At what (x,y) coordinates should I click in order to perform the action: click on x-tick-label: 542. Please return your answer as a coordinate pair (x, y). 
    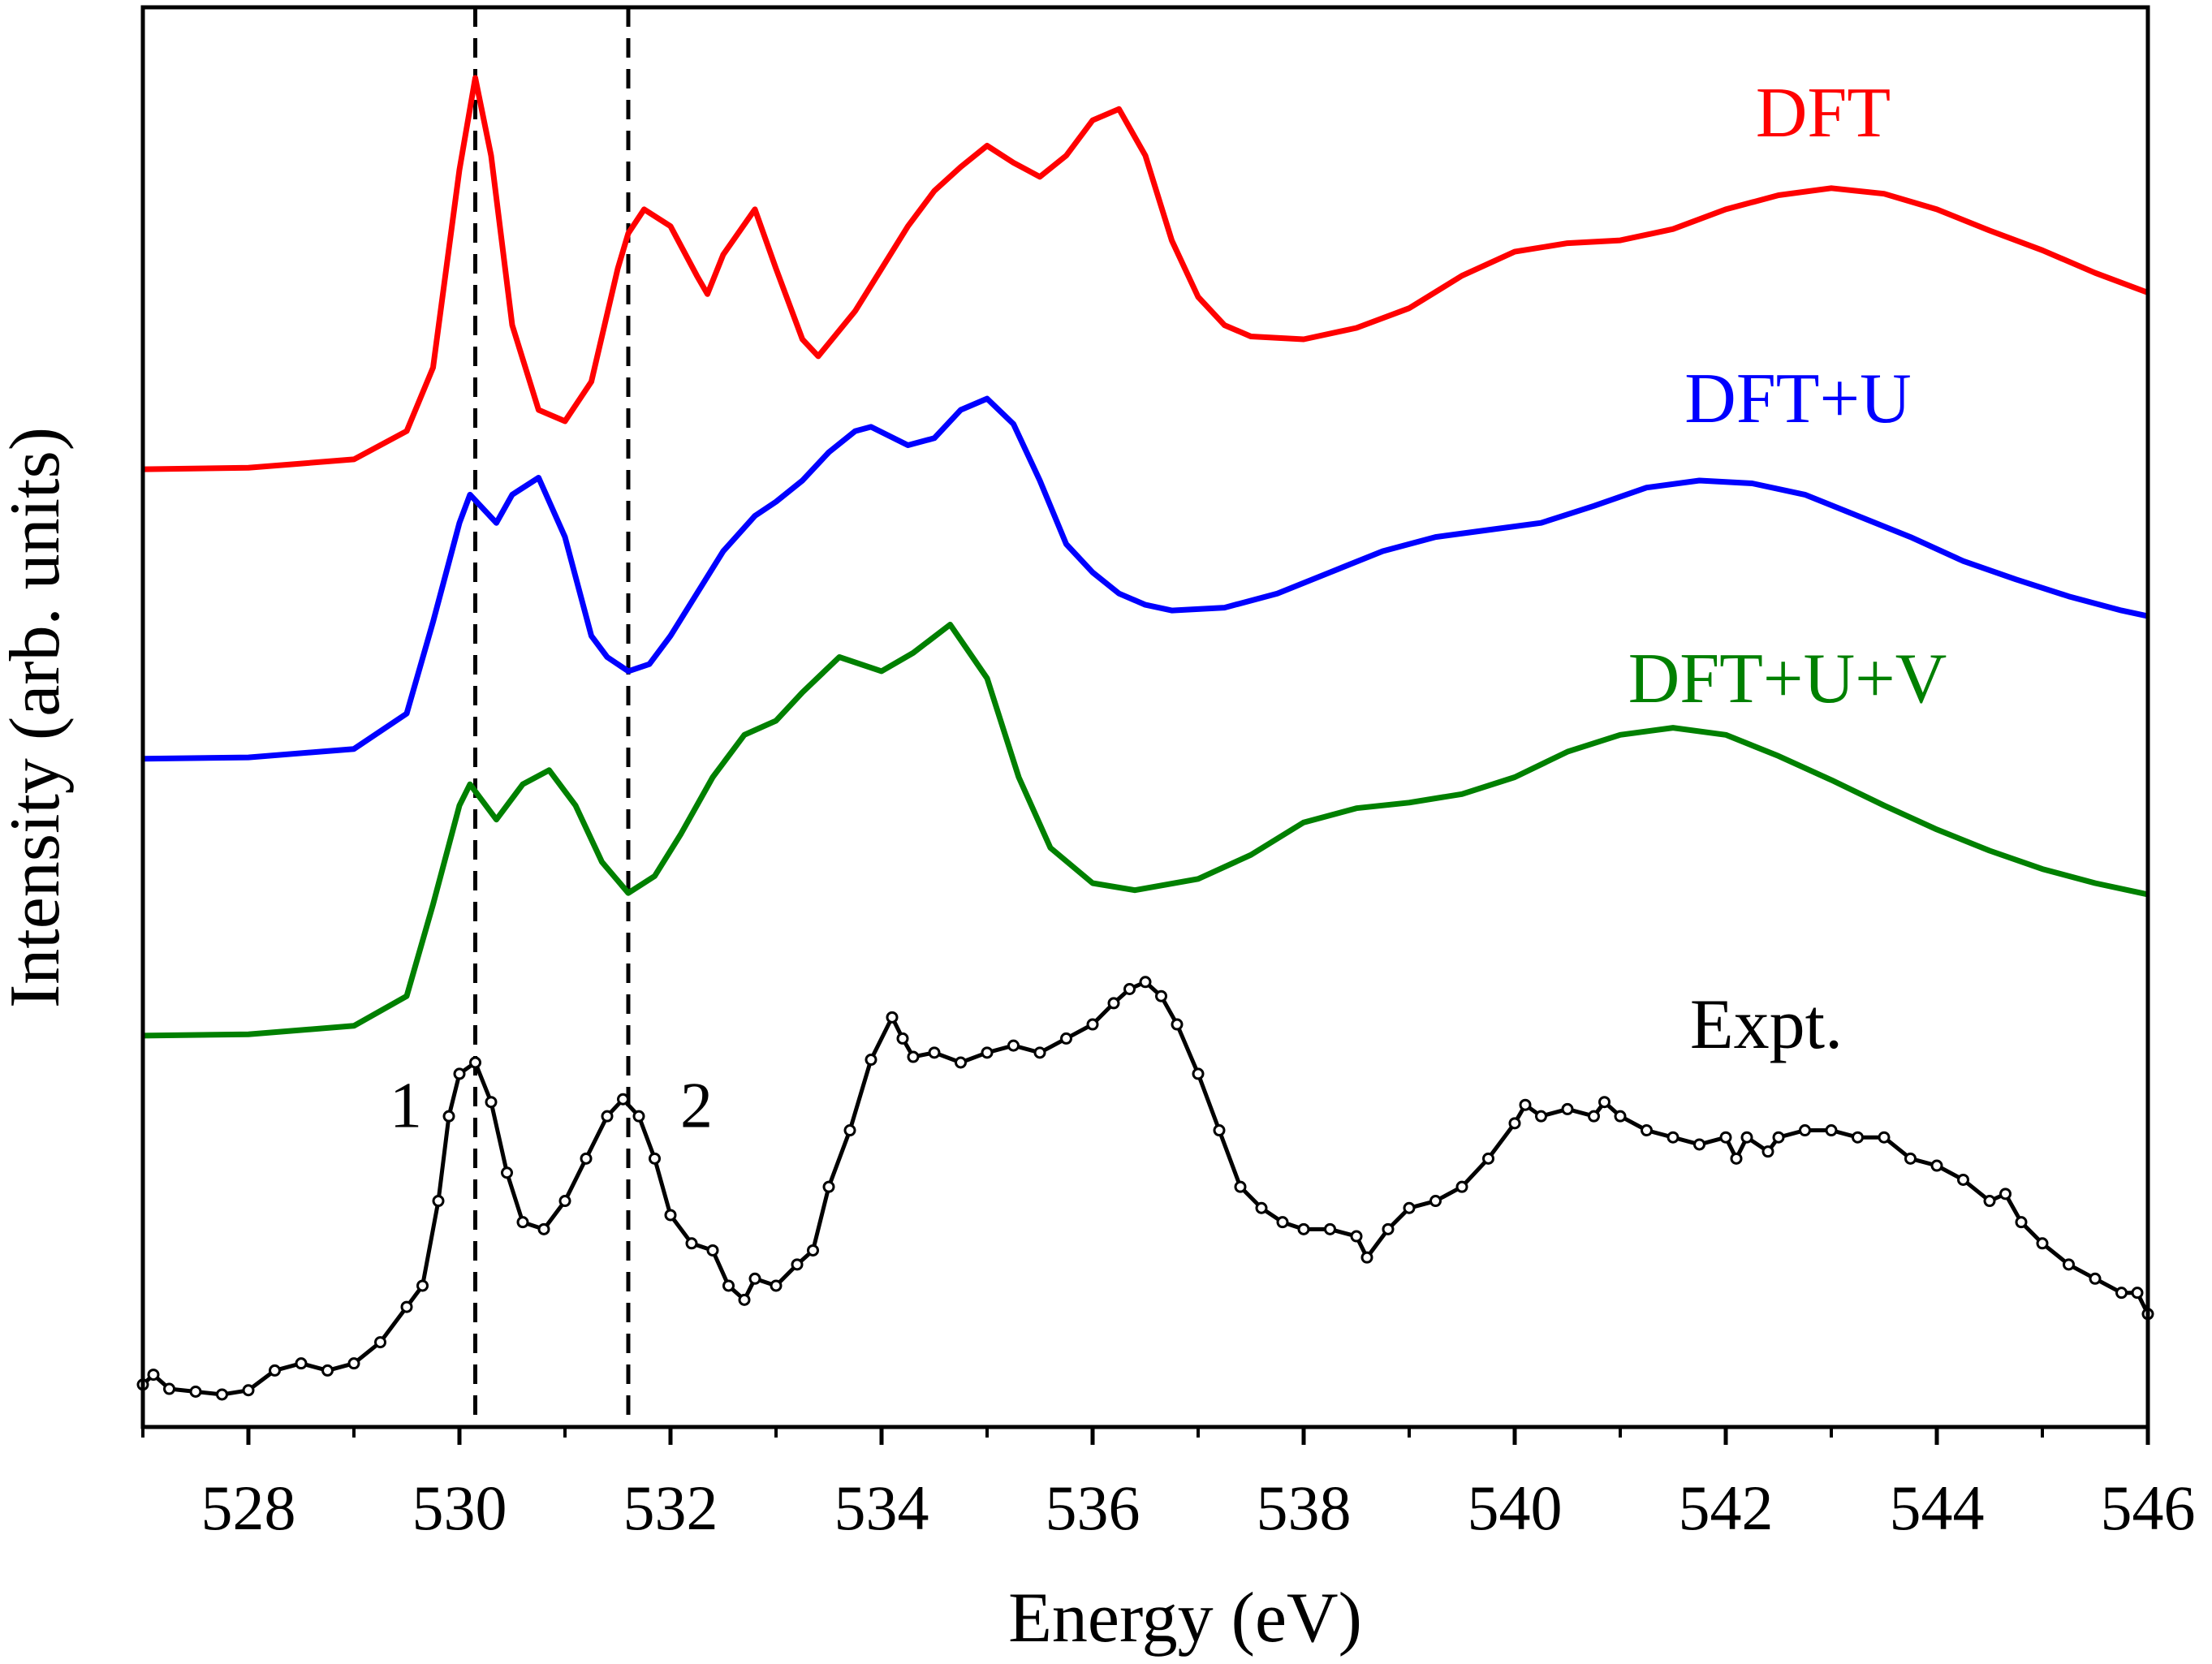
    Looking at the image, I should click on (1726, 1507).